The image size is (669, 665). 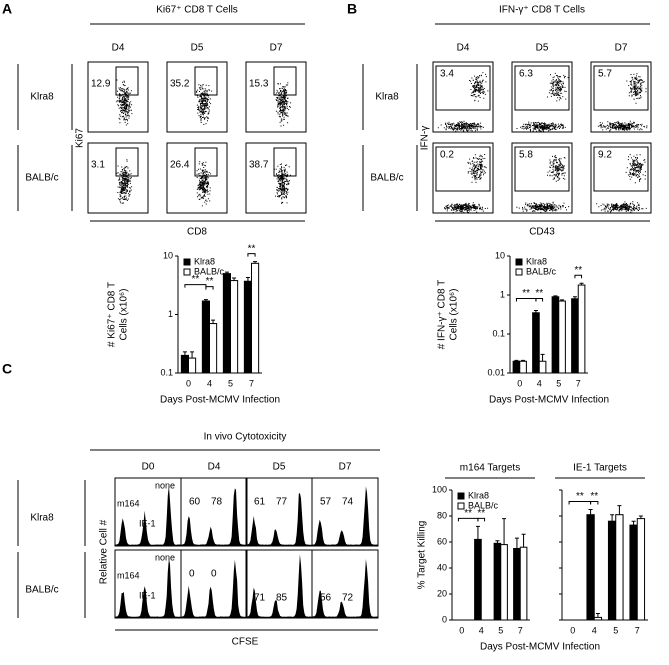 What do you see at coordinates (442, 541) in the screenshot?
I see `y-tick-label: 60` at bounding box center [442, 541].